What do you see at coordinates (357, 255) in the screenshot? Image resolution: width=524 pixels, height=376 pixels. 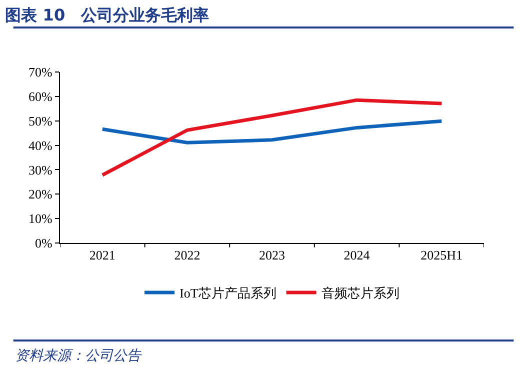 I see `x-tick-label: 2024` at bounding box center [357, 255].